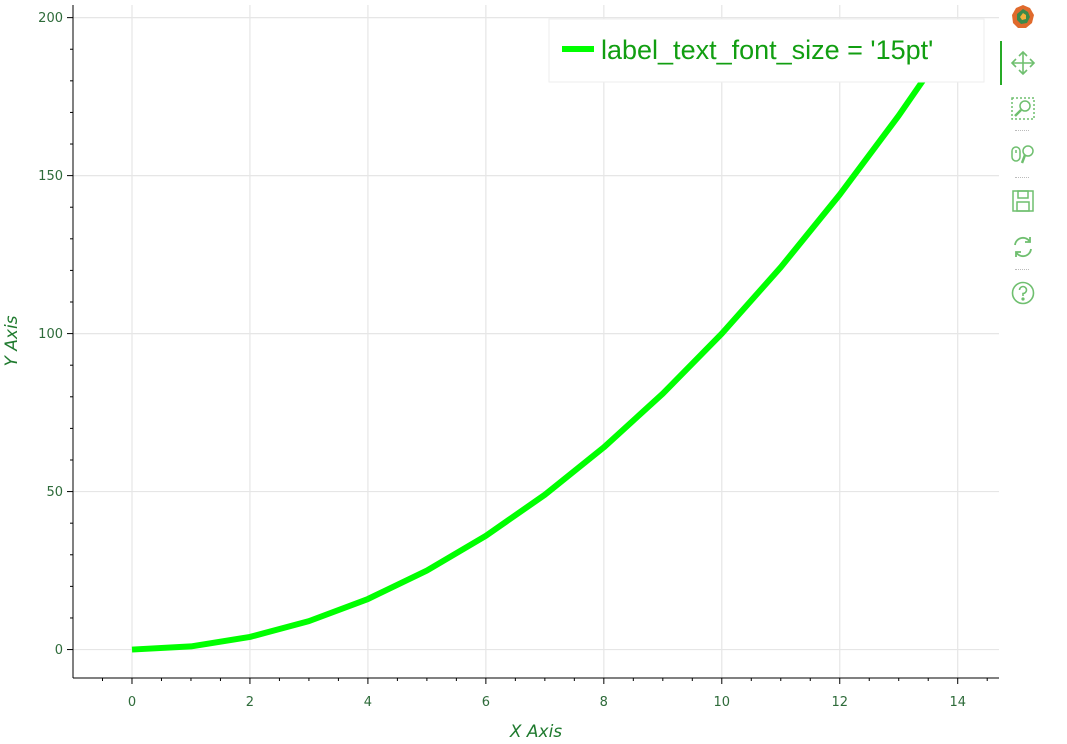 The width and height of the screenshot is (1067, 744). What do you see at coordinates (1023, 247) in the screenshot?
I see `reset-icon` at bounding box center [1023, 247].